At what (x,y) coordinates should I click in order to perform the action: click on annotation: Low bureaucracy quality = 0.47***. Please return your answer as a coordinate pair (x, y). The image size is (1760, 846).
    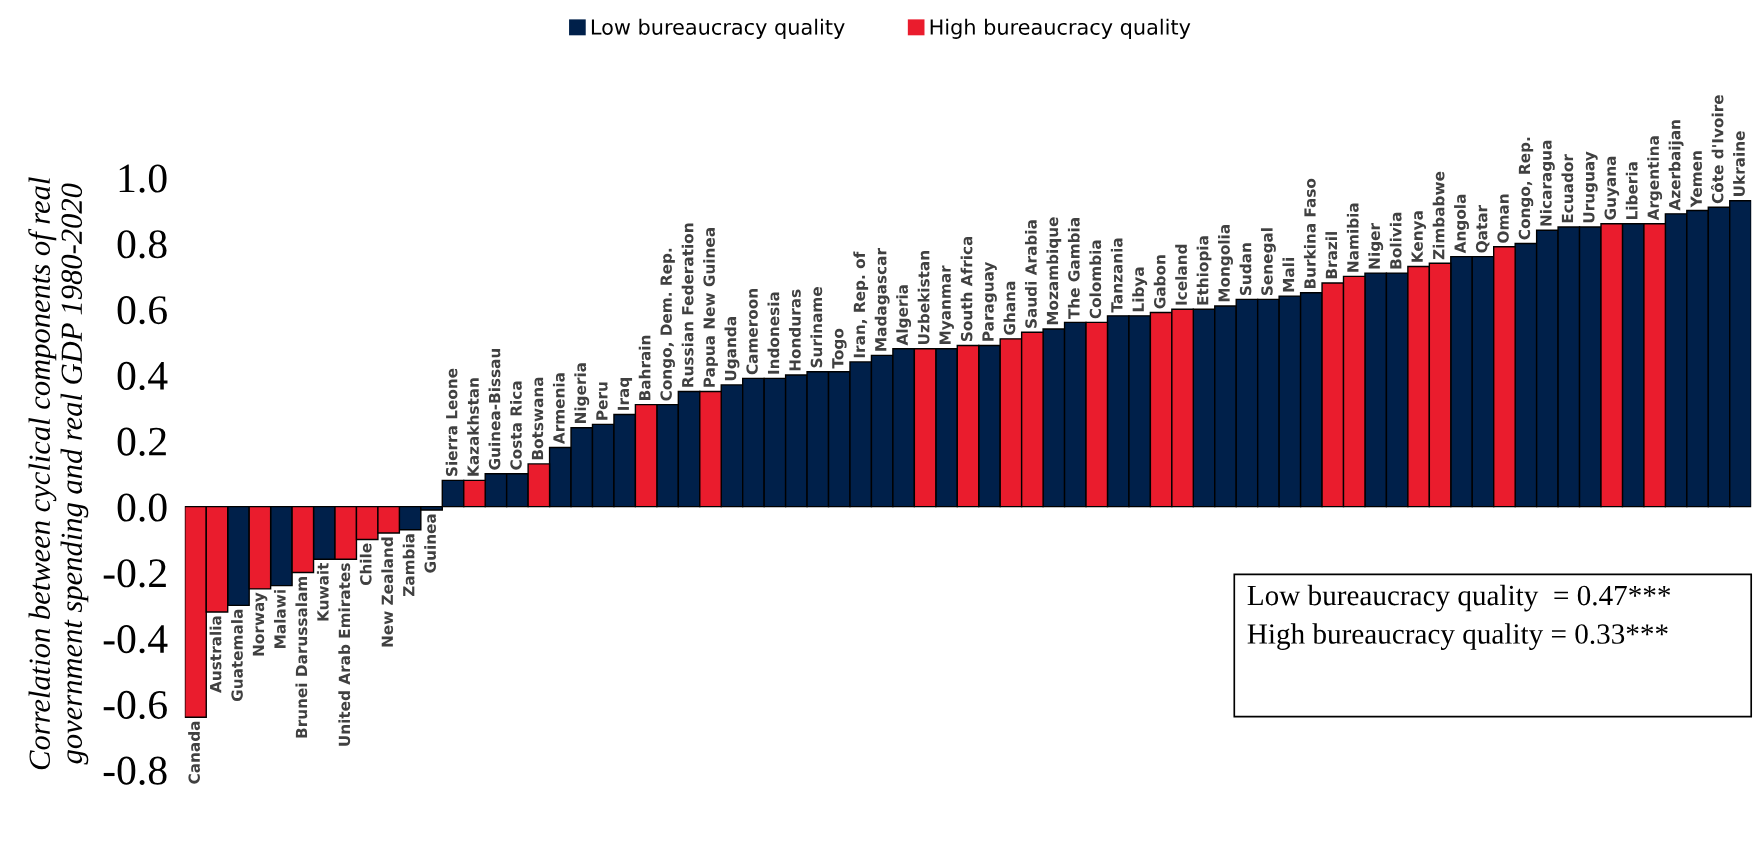
    Looking at the image, I should click on (1459, 598).